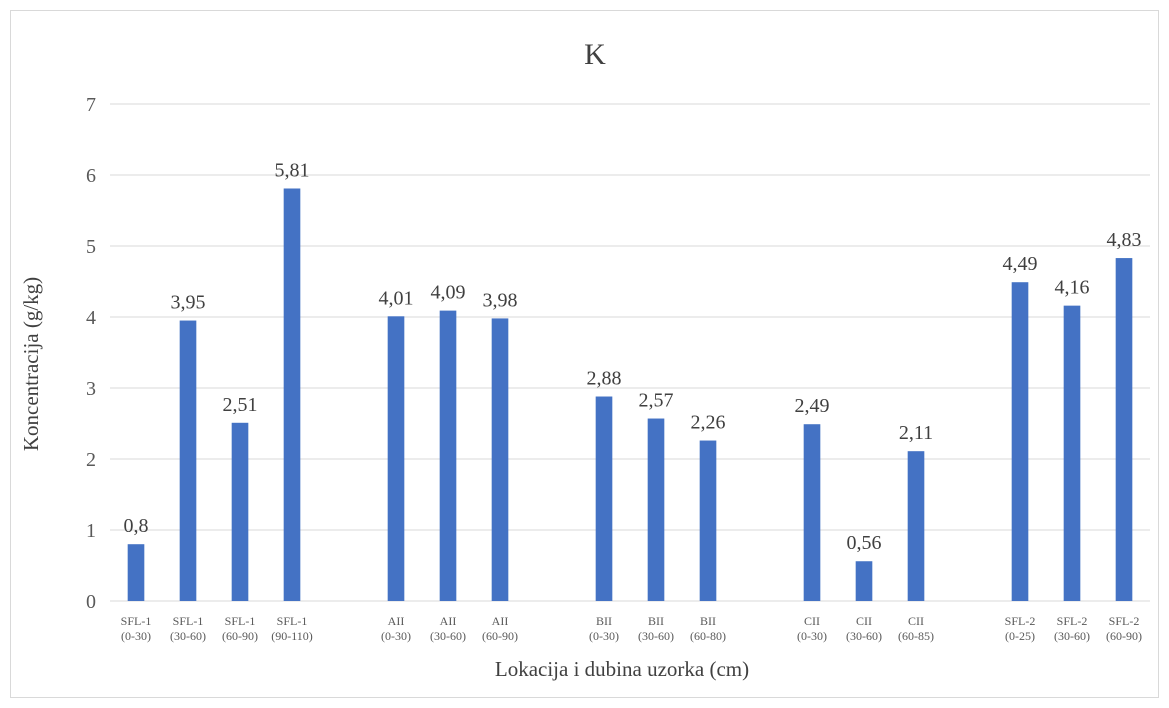  Describe the element at coordinates (240, 405) in the screenshot. I see `data-label: 2,51` at that location.